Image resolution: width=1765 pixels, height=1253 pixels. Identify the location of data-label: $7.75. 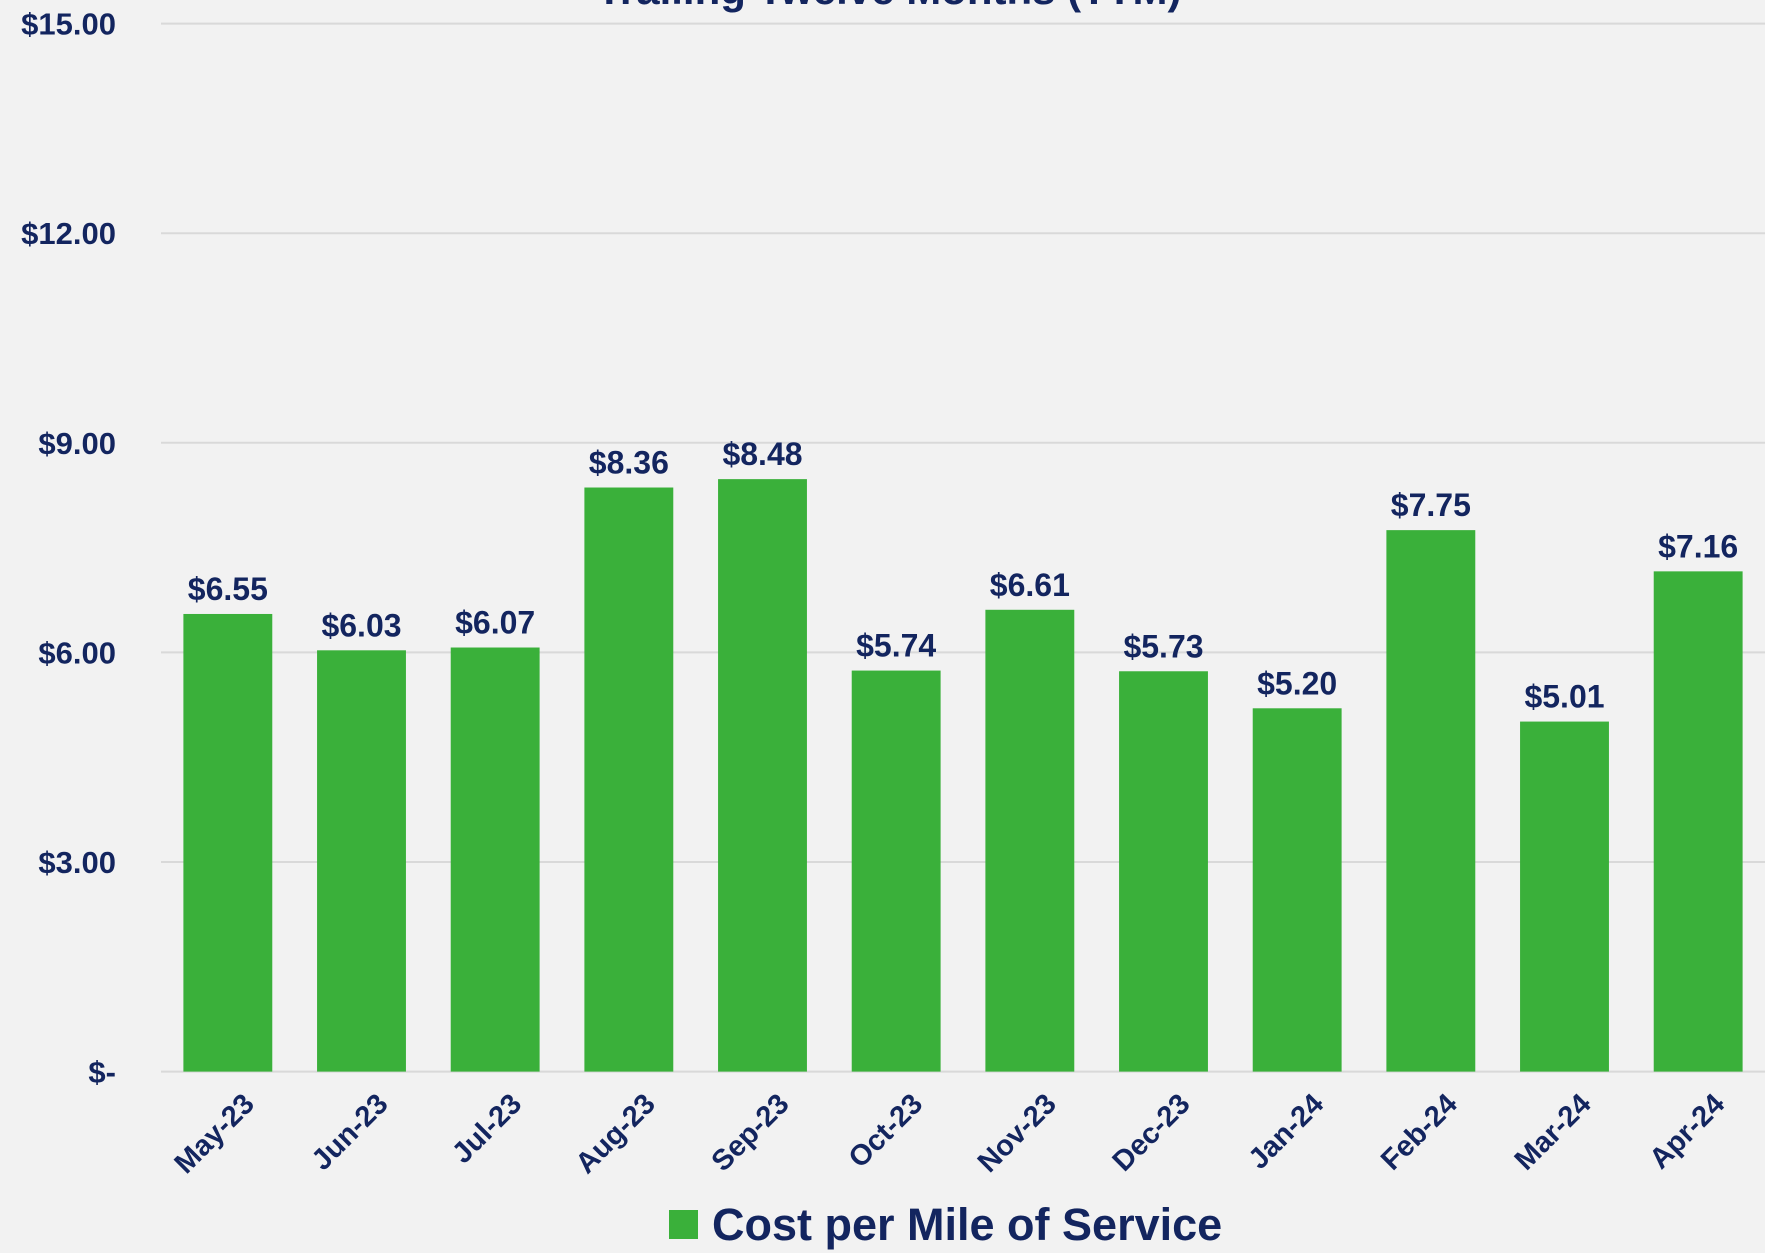
(1431, 505).